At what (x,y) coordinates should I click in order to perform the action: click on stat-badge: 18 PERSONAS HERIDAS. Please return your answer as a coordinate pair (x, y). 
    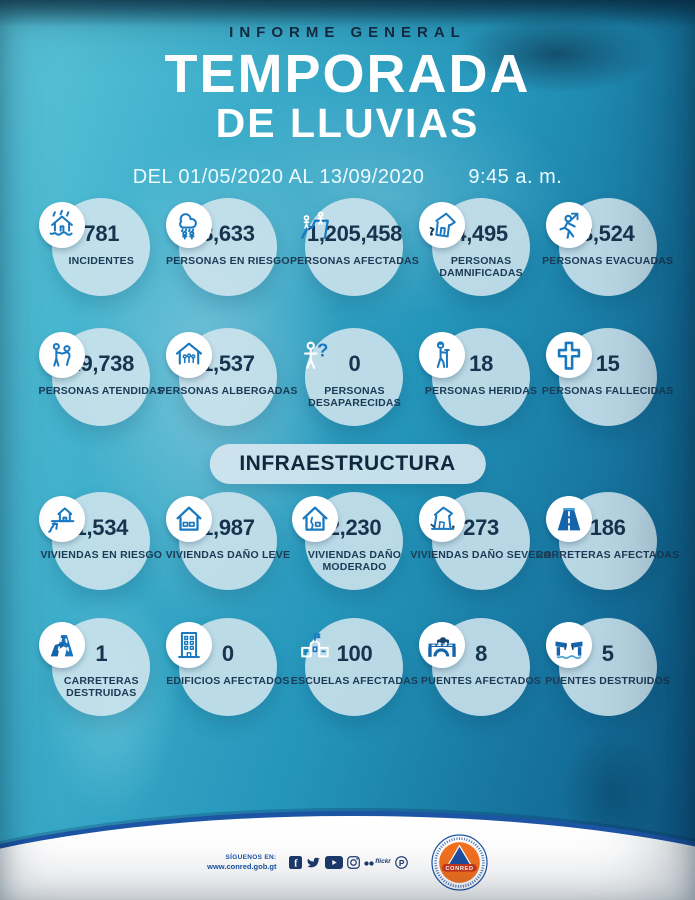
    Looking at the image, I should click on (481, 388).